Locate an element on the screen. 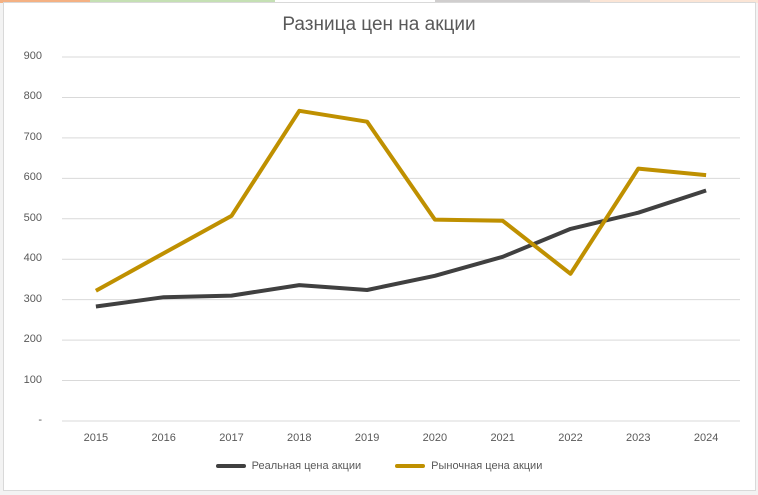  x-tick-label: 2022 is located at coordinates (570, 438).